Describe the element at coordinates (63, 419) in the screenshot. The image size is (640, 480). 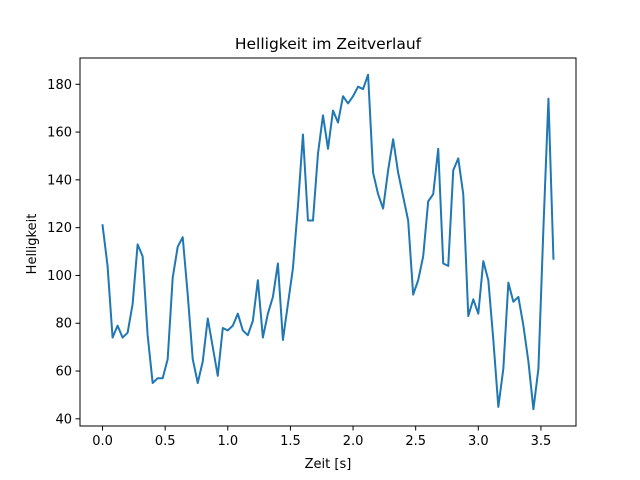
I see `y-tick-label: 40` at that location.